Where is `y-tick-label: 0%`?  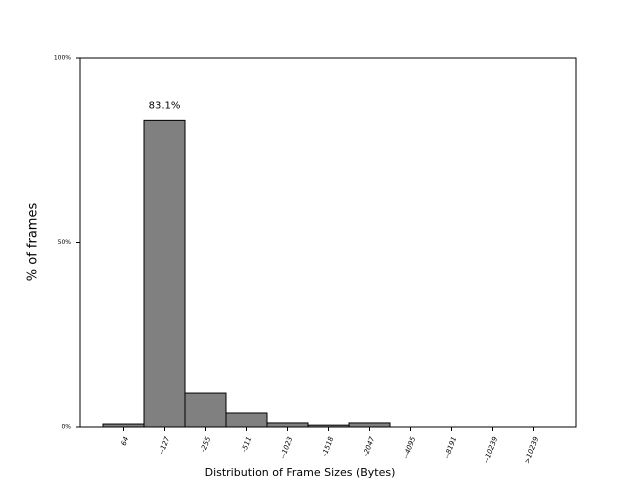
y-tick-label: 0% is located at coordinates (66, 427).